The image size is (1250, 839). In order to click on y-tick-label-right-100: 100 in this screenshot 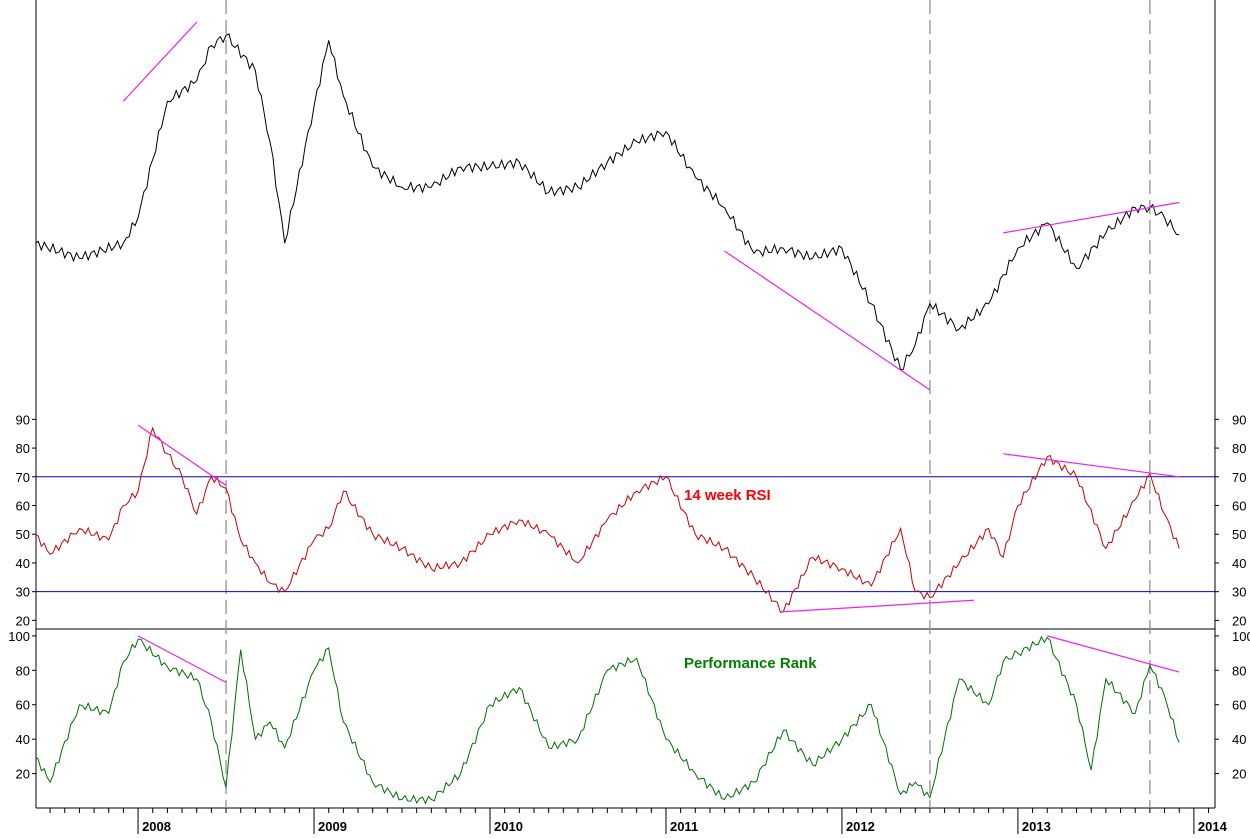, I will do `click(1241, 636)`.